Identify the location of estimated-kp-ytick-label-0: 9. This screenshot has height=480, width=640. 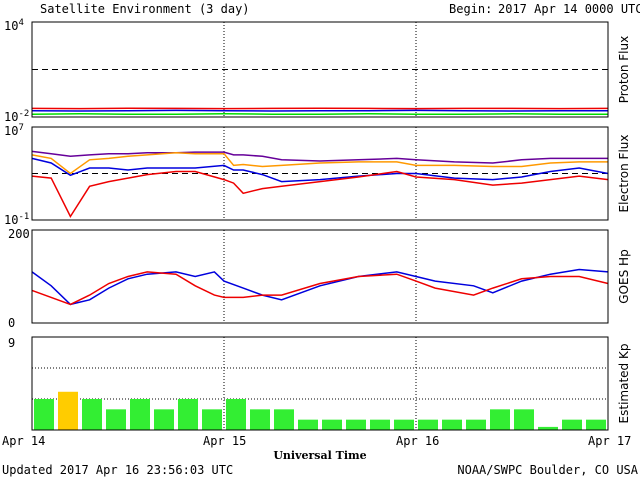
(11, 343).